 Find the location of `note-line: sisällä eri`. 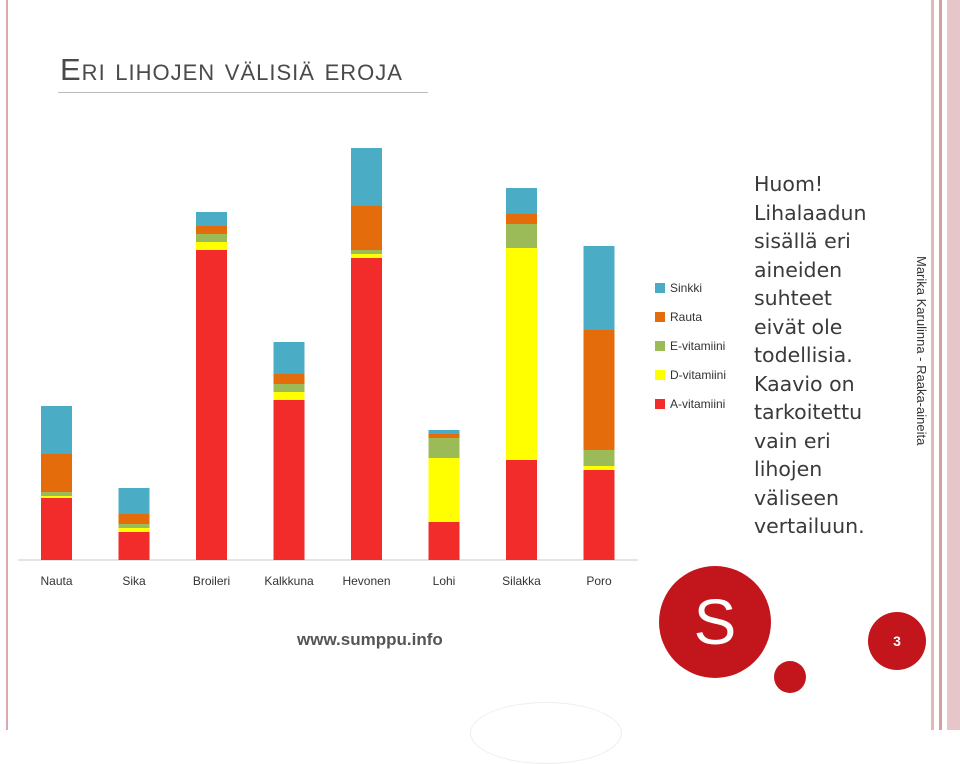

note-line: sisällä eri is located at coordinates (802, 241).